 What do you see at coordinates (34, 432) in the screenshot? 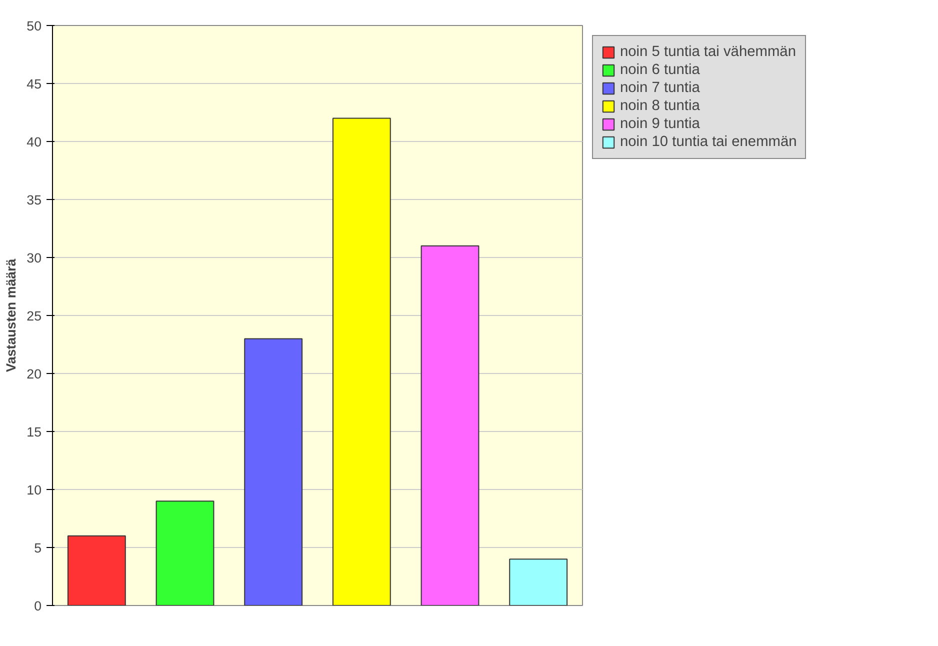
I see `y-tick-label: 15` at bounding box center [34, 432].